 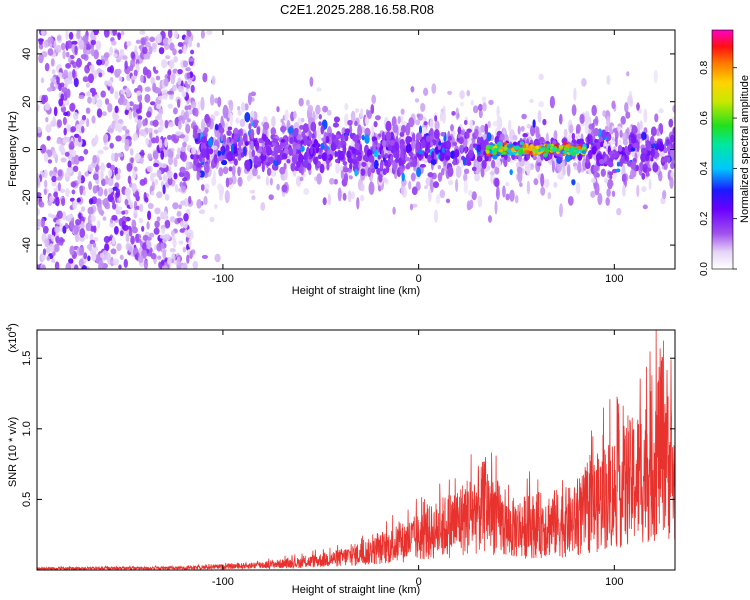 I want to click on x-tick-label: -100, so click(x=223, y=279).